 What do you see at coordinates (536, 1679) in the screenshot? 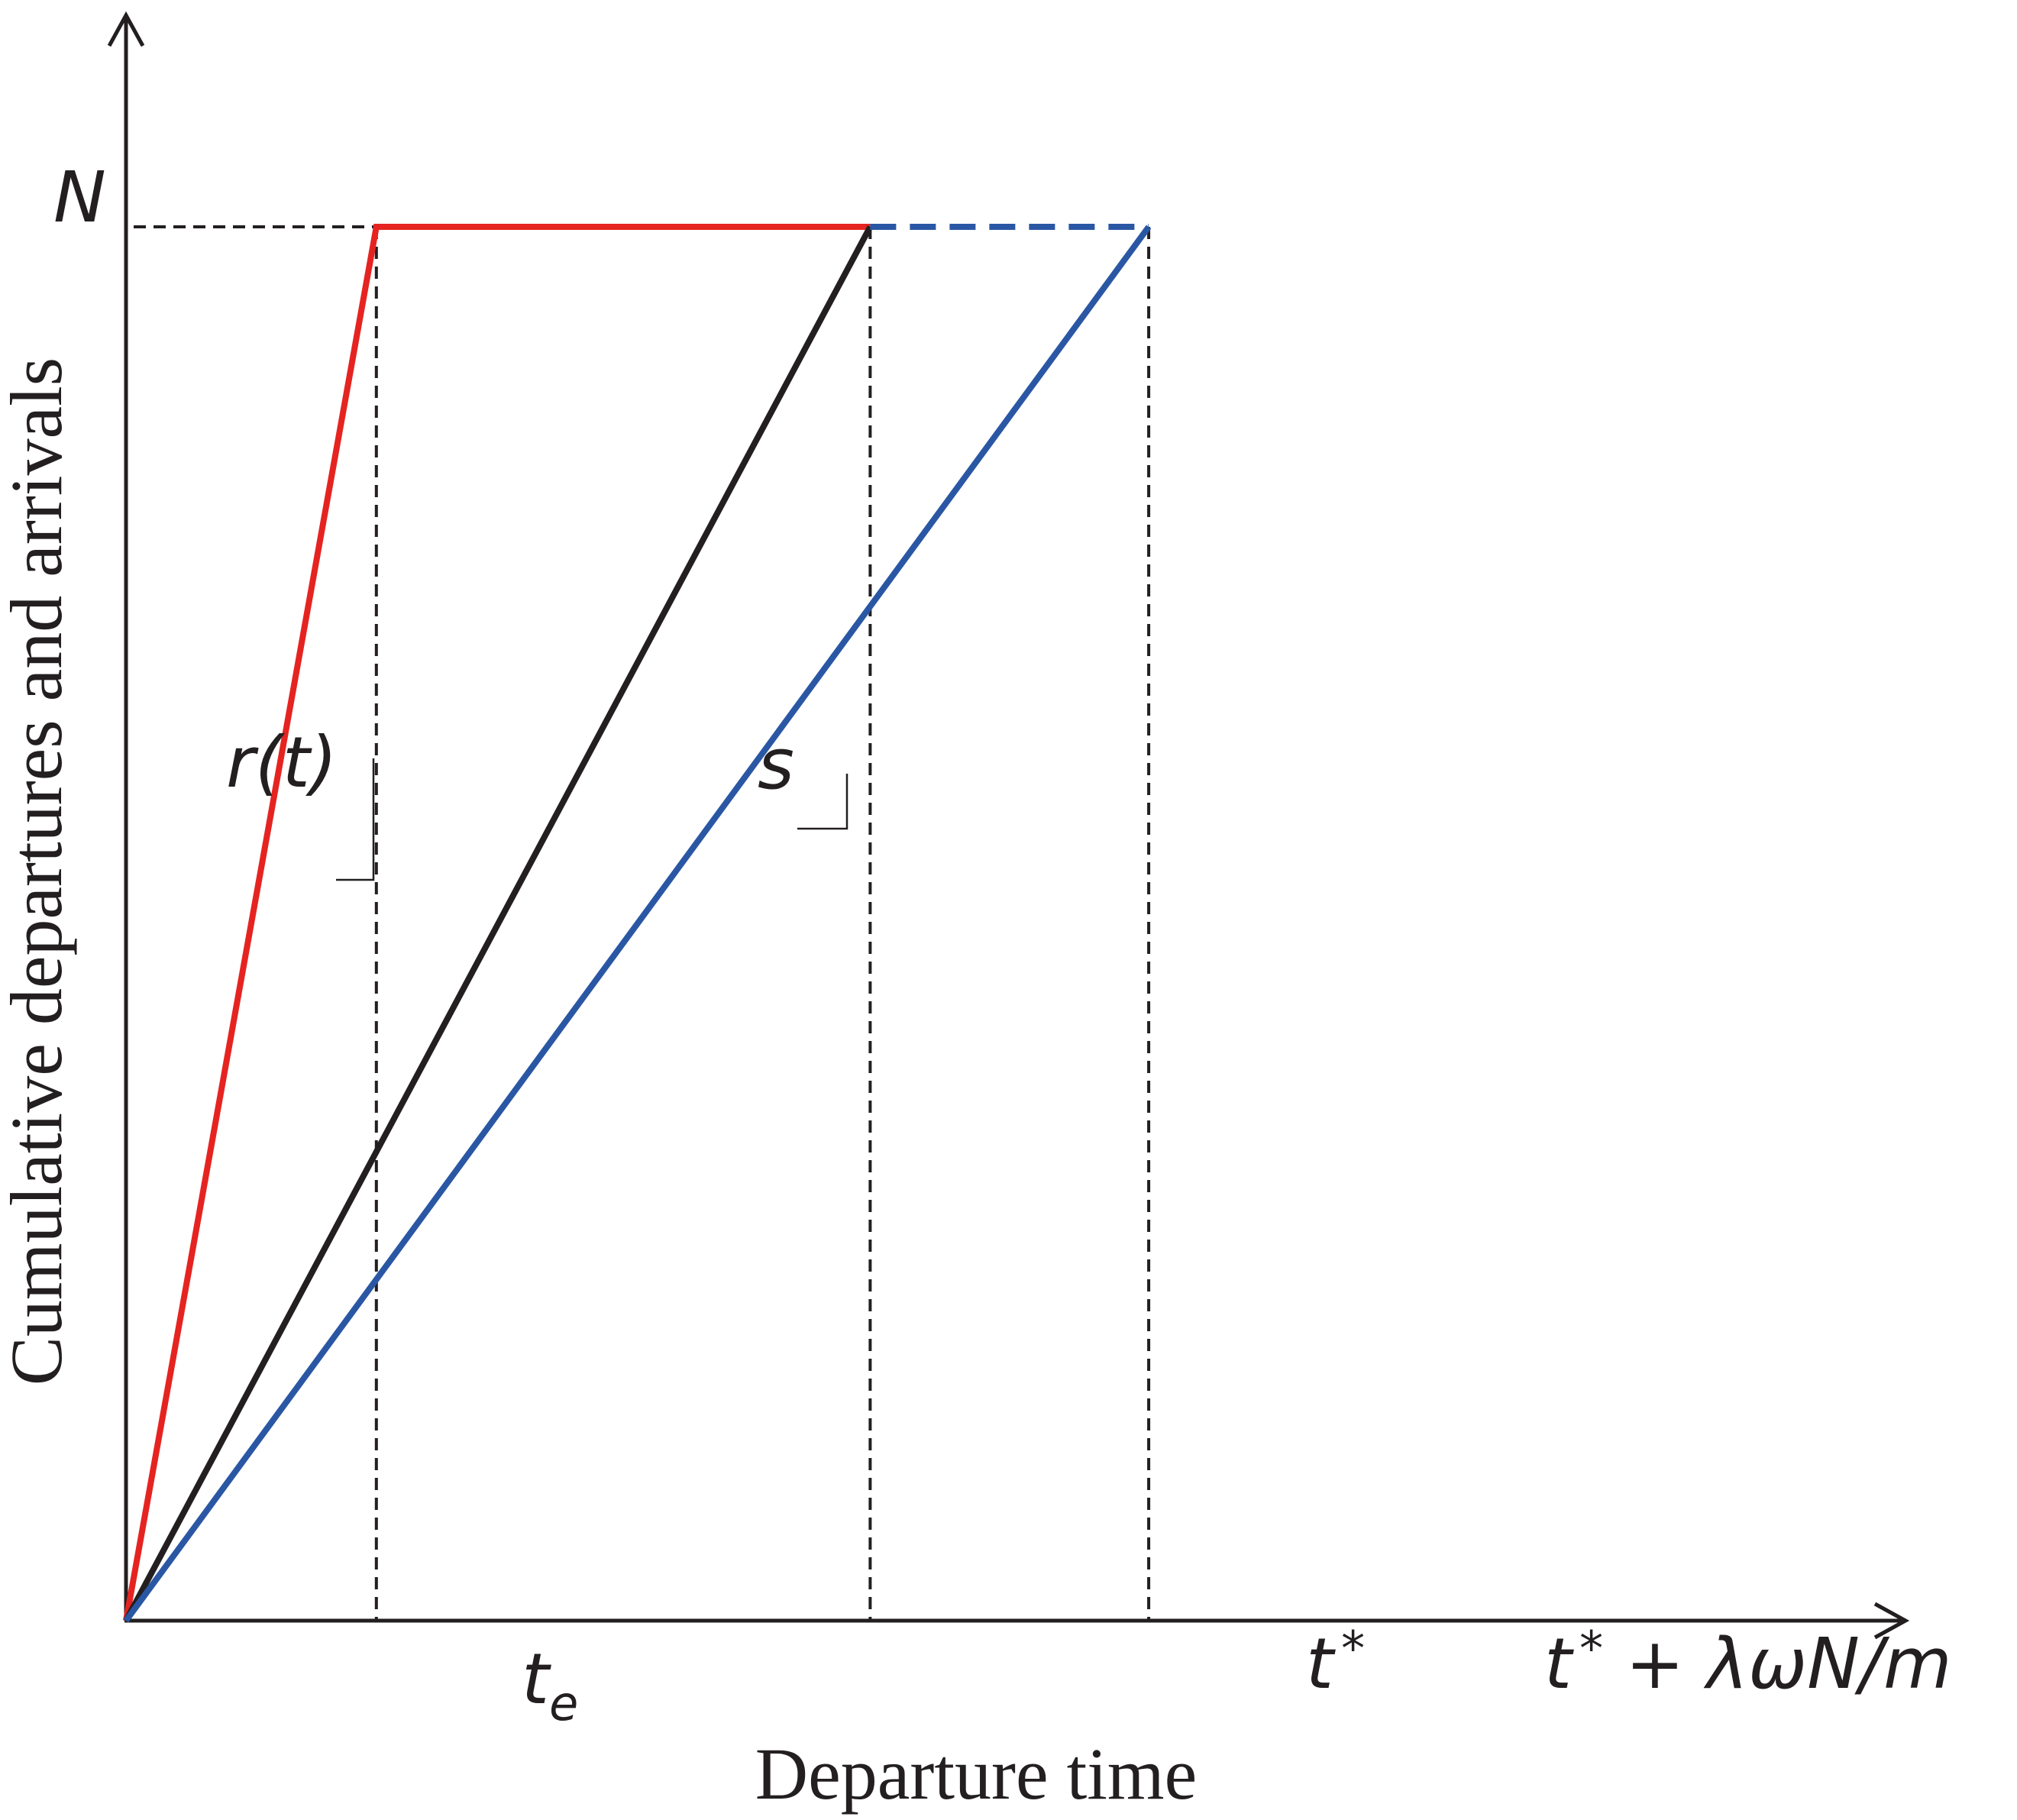
I see `x-tick-te-main: t` at bounding box center [536, 1679].